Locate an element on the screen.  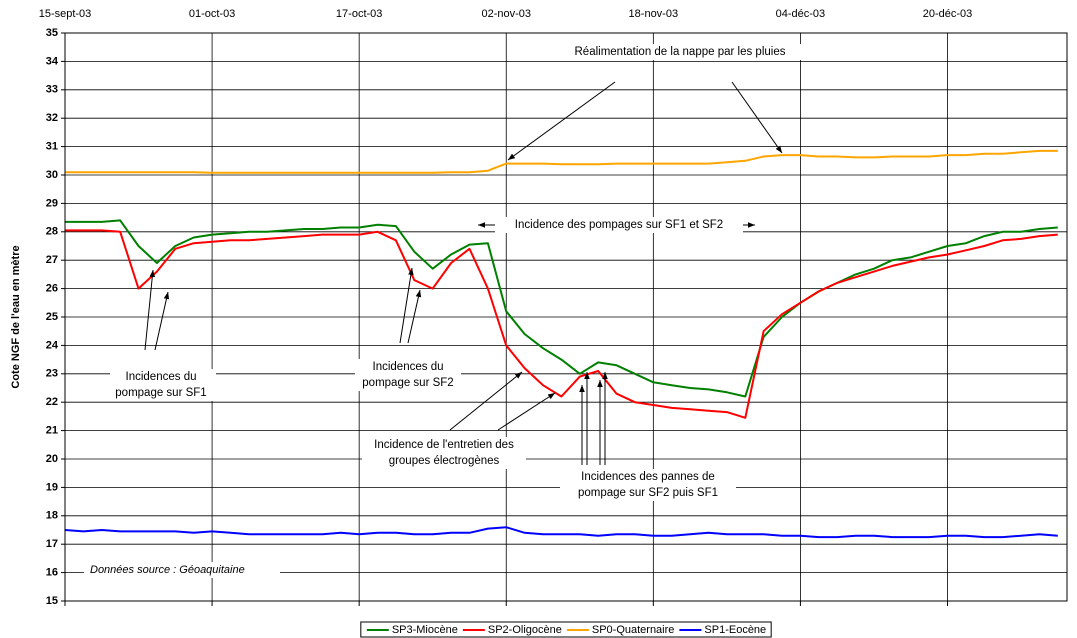
y-tick-label: 15 is located at coordinates (52, 601).